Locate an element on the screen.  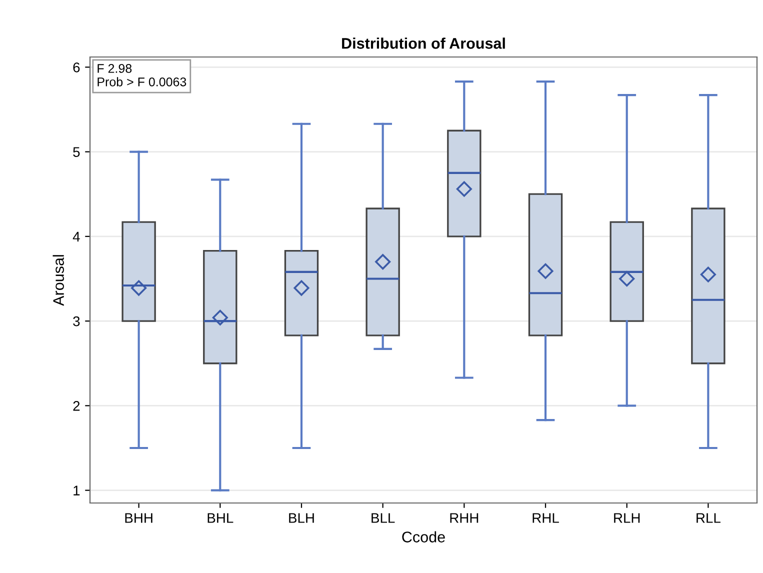
chart-title: Distribution of Arousal is located at coordinates (423, 43).